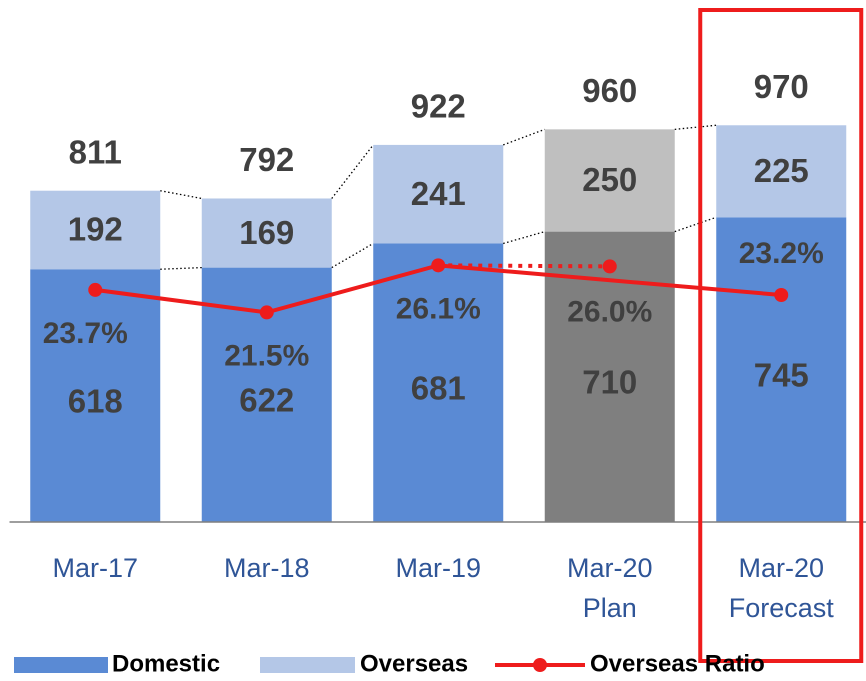 This screenshot has height=681, width=866. Describe the element at coordinates (85, 333) in the screenshot. I see `ratio-label: 23.7%` at that location.